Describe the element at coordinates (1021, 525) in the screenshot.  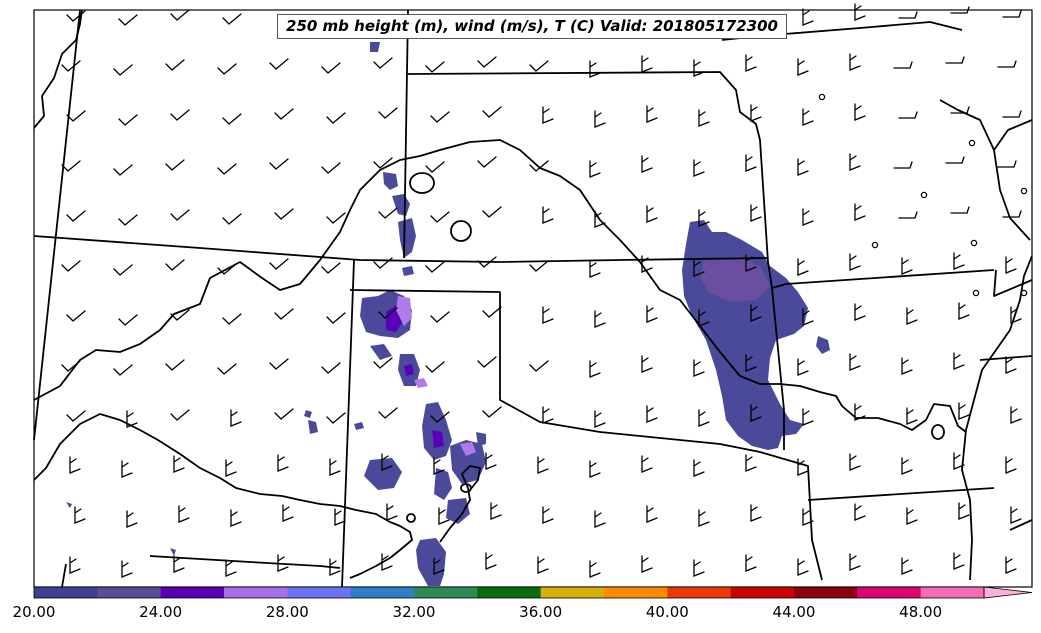
I see `boundary-la-east` at that location.